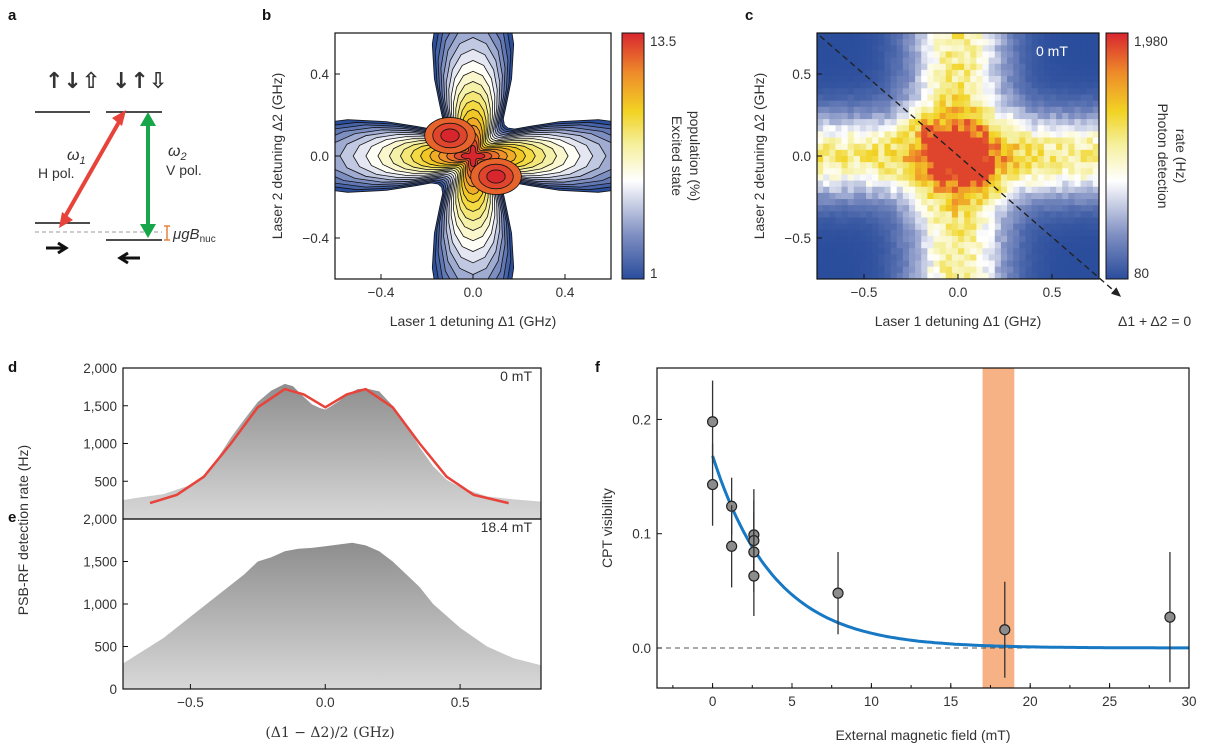  Describe the element at coordinates (100, 444) in the screenshot. I see `panel-d-ytick-label: 1,000` at that location.